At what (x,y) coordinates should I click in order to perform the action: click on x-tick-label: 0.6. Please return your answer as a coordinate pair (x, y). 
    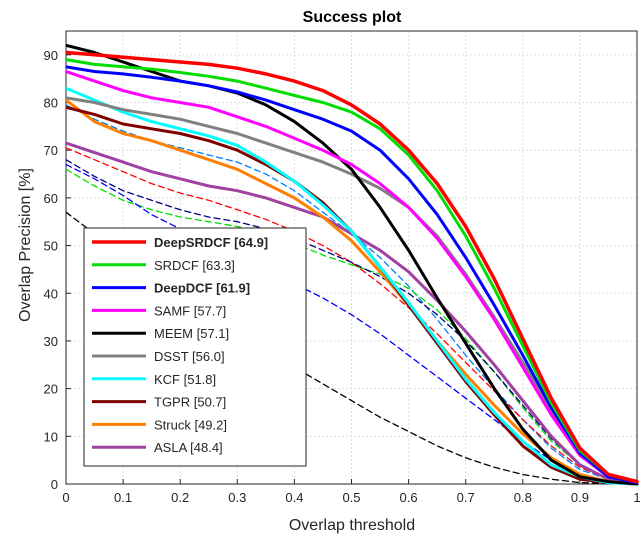
    Looking at the image, I should click on (409, 497).